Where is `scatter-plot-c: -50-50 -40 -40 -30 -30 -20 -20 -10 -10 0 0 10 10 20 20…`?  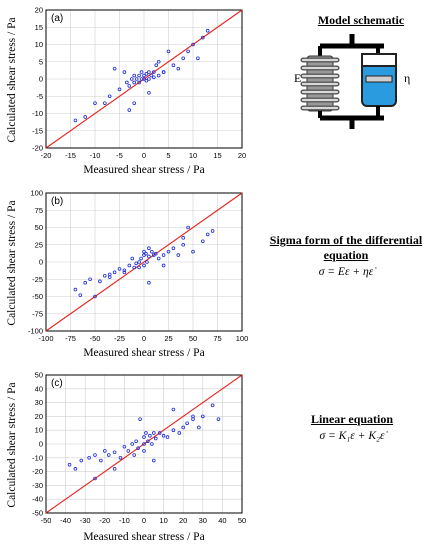 scatter-plot-c: -50-50 -40 -40 -30 -30 -20 -20 -10 -10 0 0 10 10 20 20… is located at coordinates (139, 448).